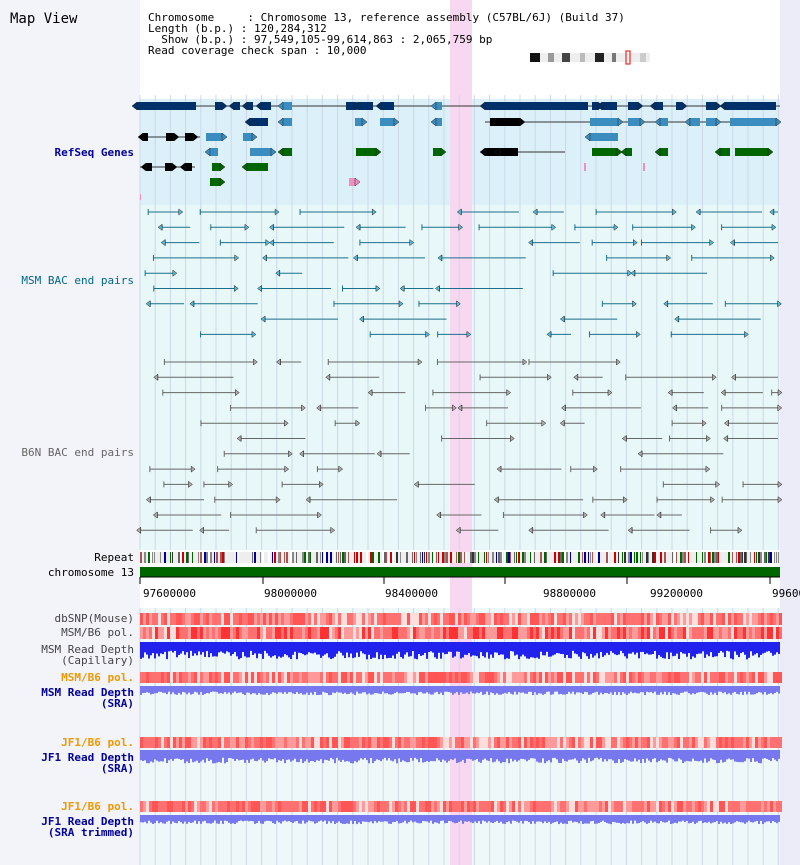 The width and height of the screenshot is (800, 865). What do you see at coordinates (97, 806) in the screenshot?
I see `label-jf1-pol-2: JF1/B6 pol.` at bounding box center [97, 806].